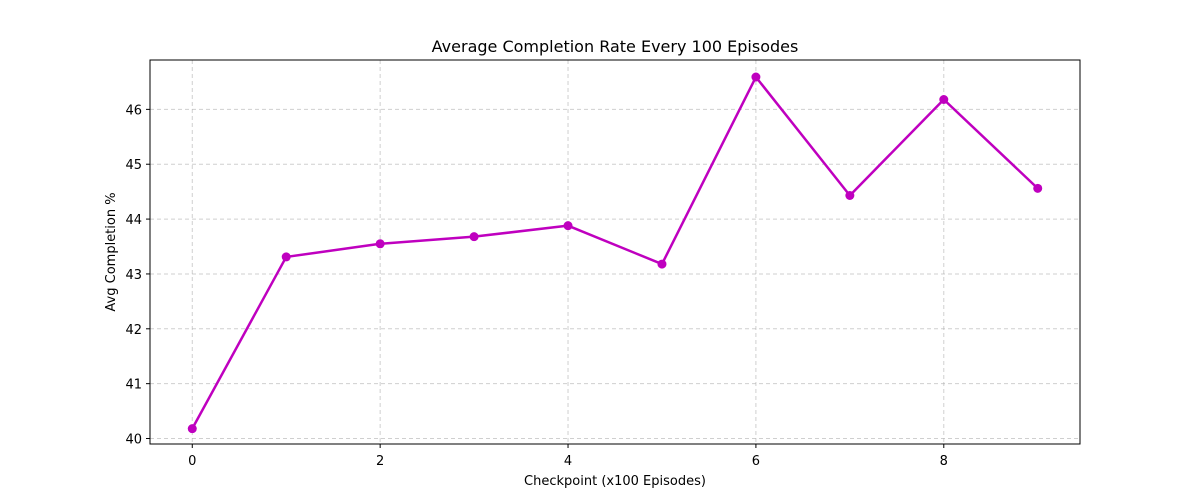 The height and width of the screenshot is (500, 1200). Describe the element at coordinates (568, 461) in the screenshot. I see `x-tick-label: 4` at that location.